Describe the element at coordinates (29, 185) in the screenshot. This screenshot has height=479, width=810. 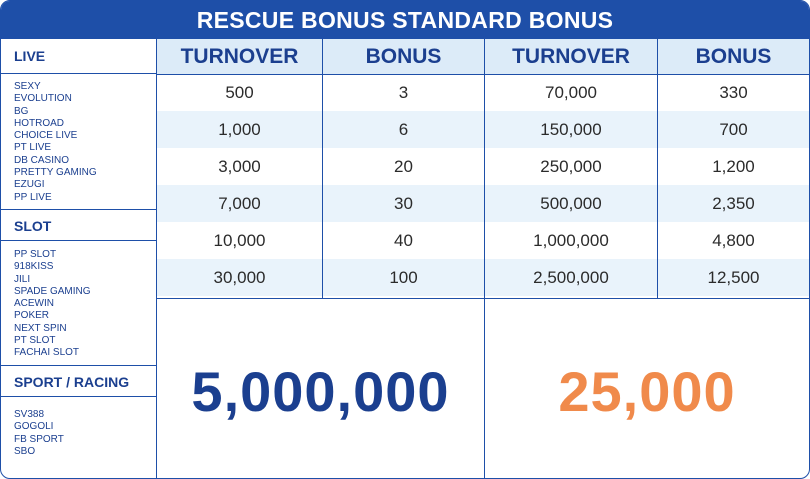
I see `list-item: EZUGI` at that location.